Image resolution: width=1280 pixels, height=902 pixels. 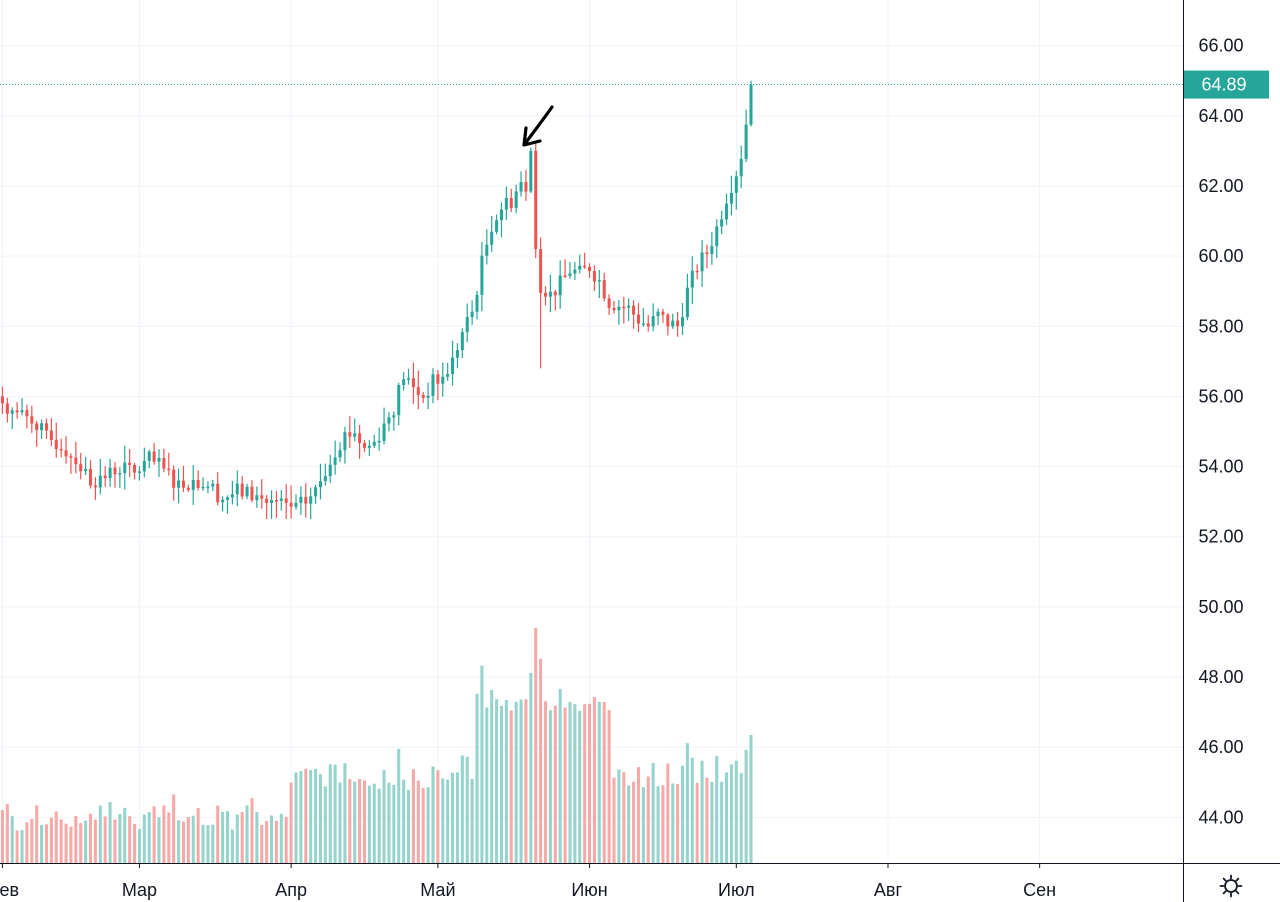 What do you see at coordinates (1220, 46) in the screenshot?
I see `y-tick-label: 66.00` at bounding box center [1220, 46].